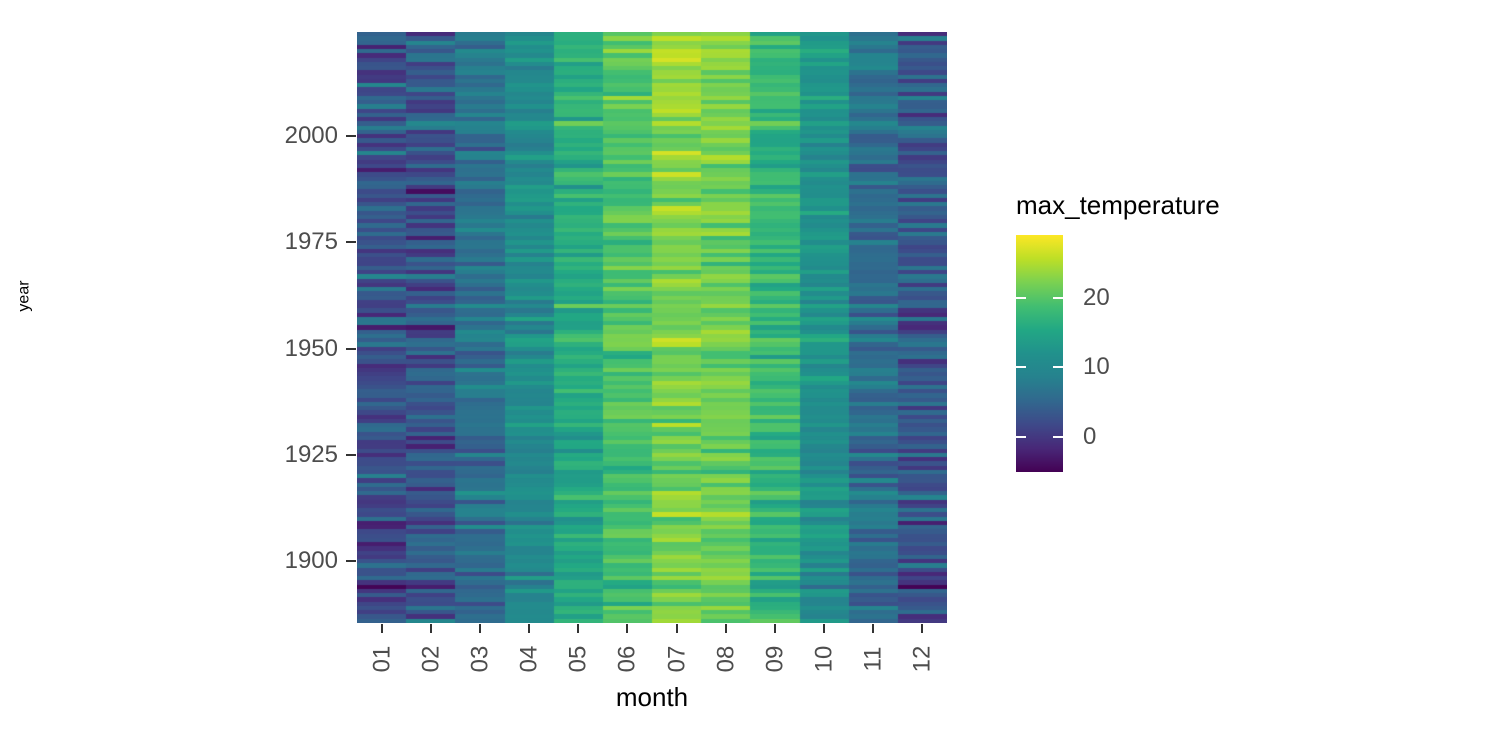 This screenshot has height=750, width=1500. I want to click on x-tick-label-box-12: 12, so click(922, 659).